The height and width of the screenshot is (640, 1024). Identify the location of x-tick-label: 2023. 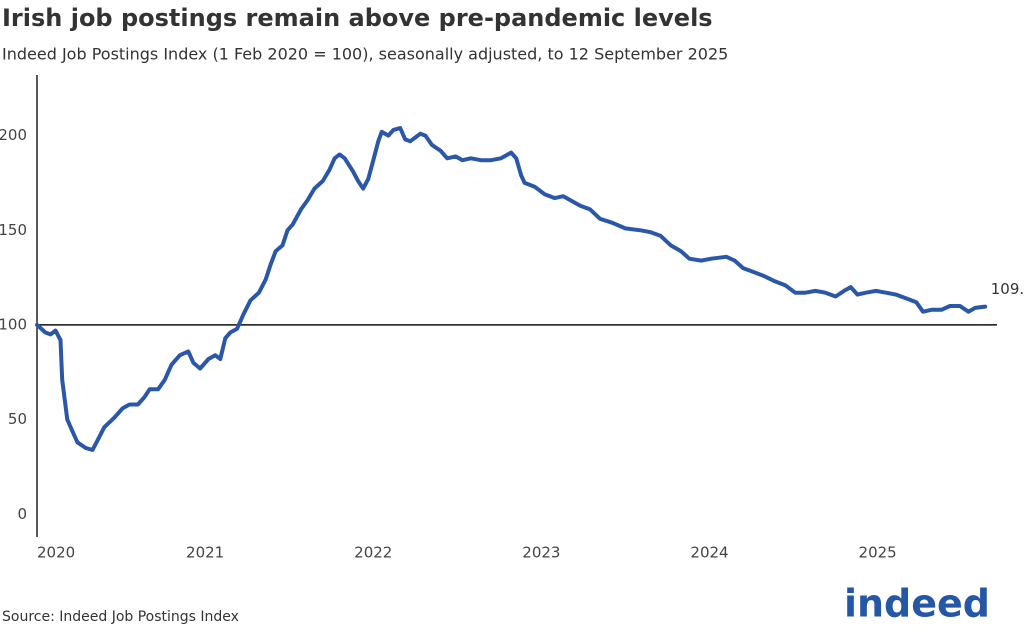
(541, 553).